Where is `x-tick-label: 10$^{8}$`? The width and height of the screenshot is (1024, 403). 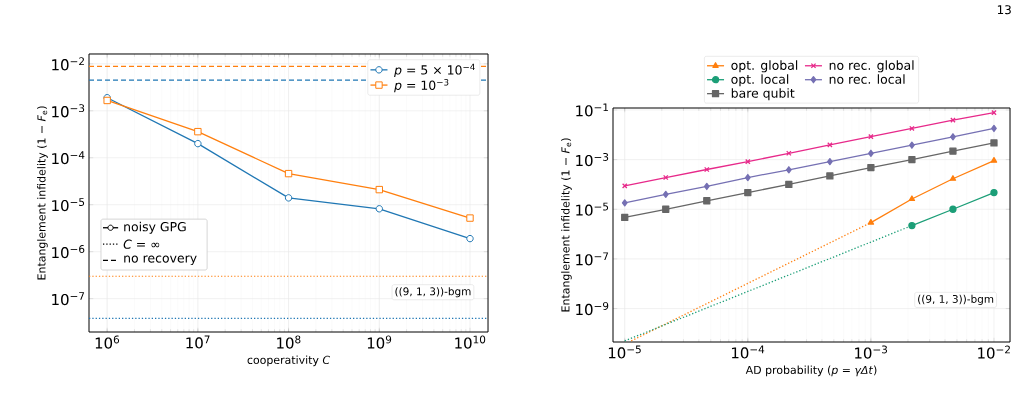
x-tick-label: 10$^{8}$ is located at coordinates (289, 342).